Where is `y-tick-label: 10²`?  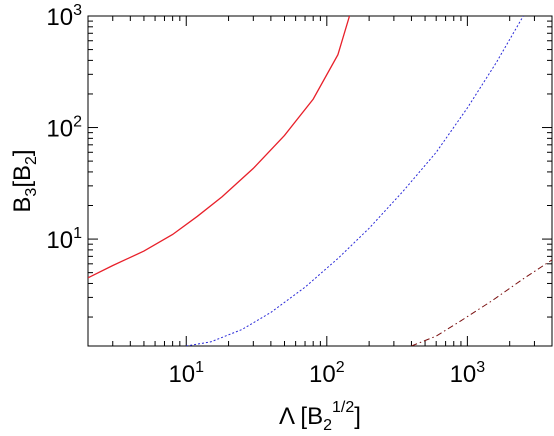
y-tick-label: 10² is located at coordinates (64, 128).